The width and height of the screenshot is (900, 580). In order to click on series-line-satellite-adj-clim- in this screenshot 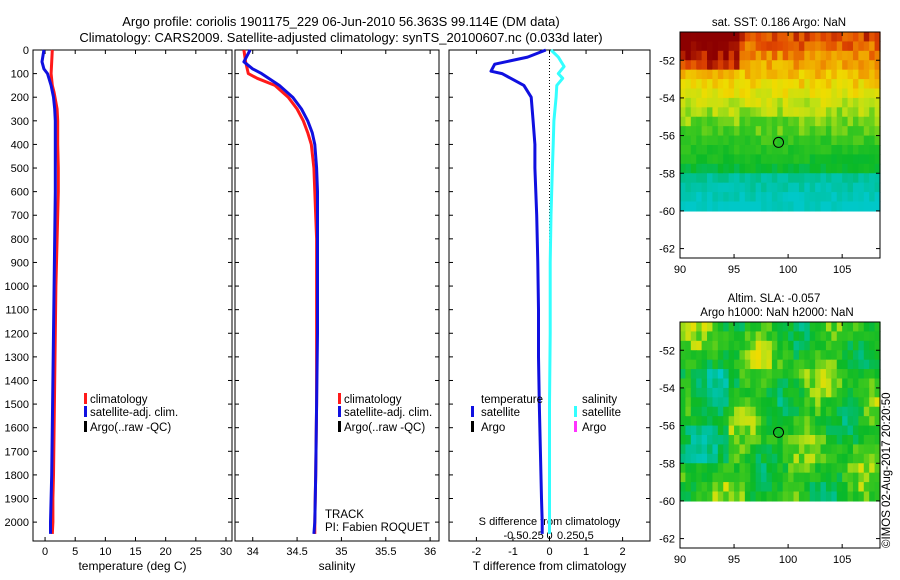, I will do `click(48, 291)`.